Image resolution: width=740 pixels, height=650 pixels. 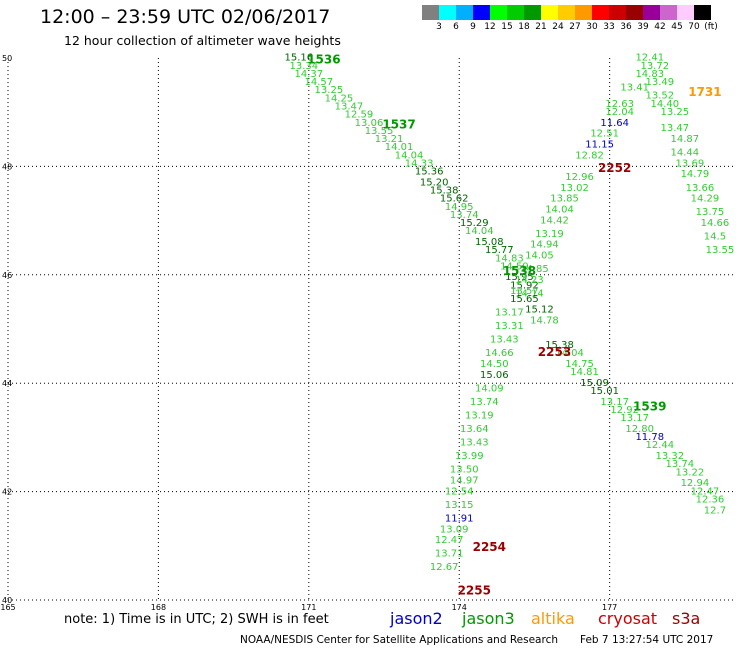 What do you see at coordinates (680, 464) in the screenshot?
I see `wave-height-value: 13.74` at bounding box center [680, 464].